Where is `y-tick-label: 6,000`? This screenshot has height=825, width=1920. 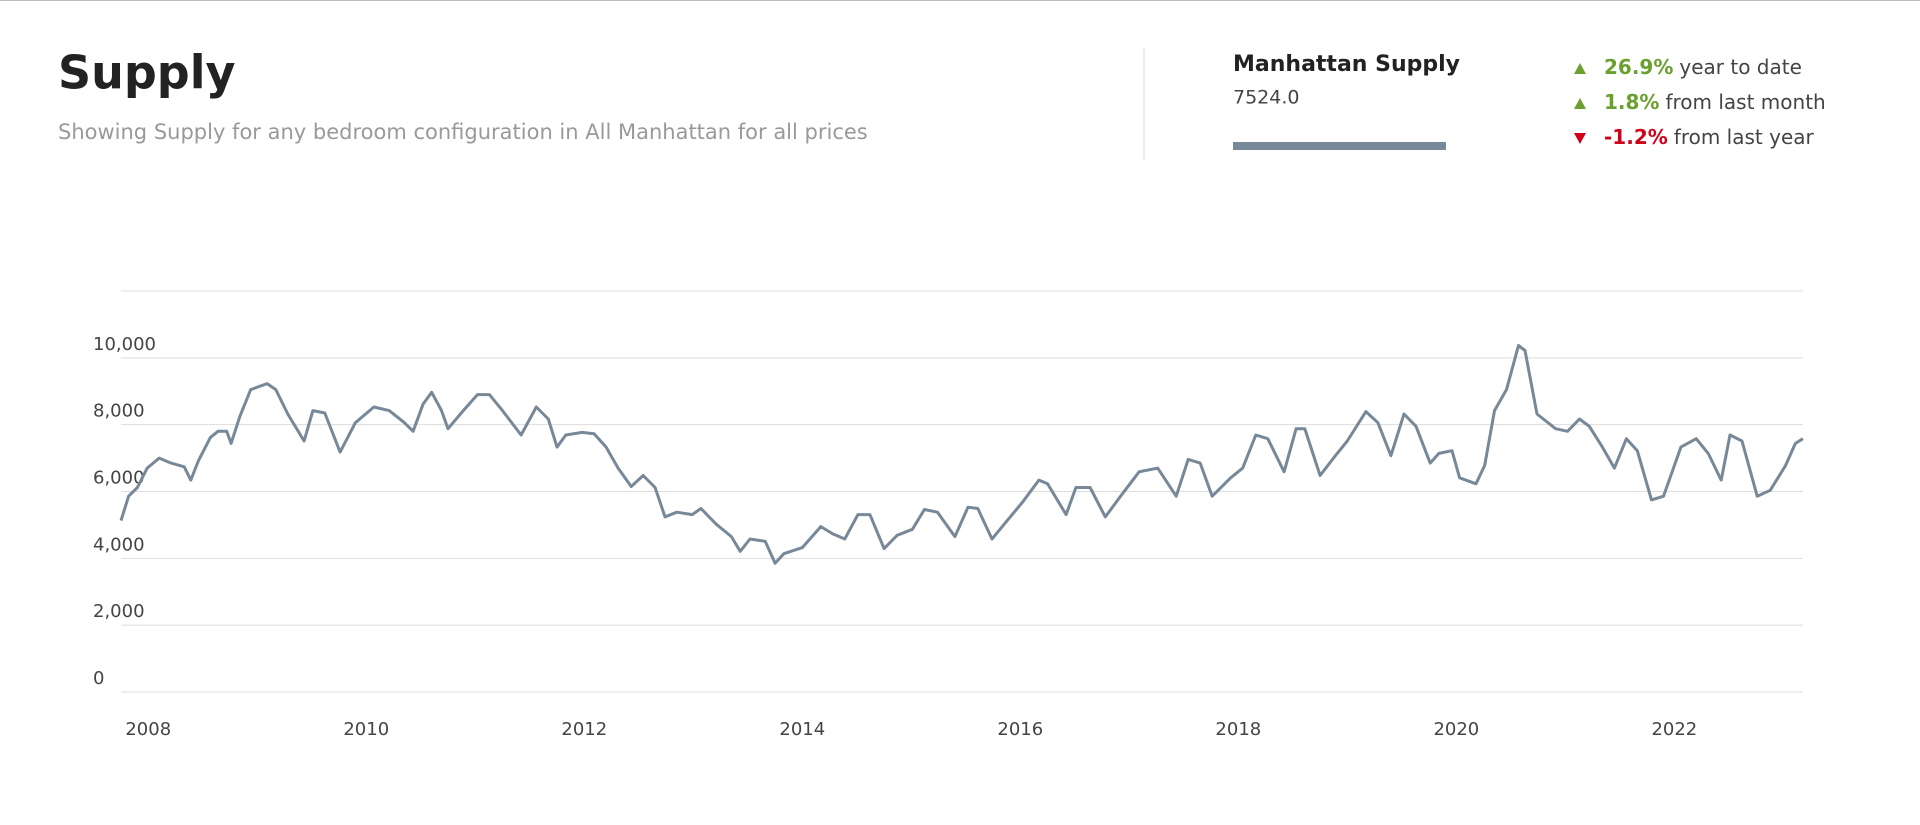 y-tick-label: 6,000 is located at coordinates (119, 478).